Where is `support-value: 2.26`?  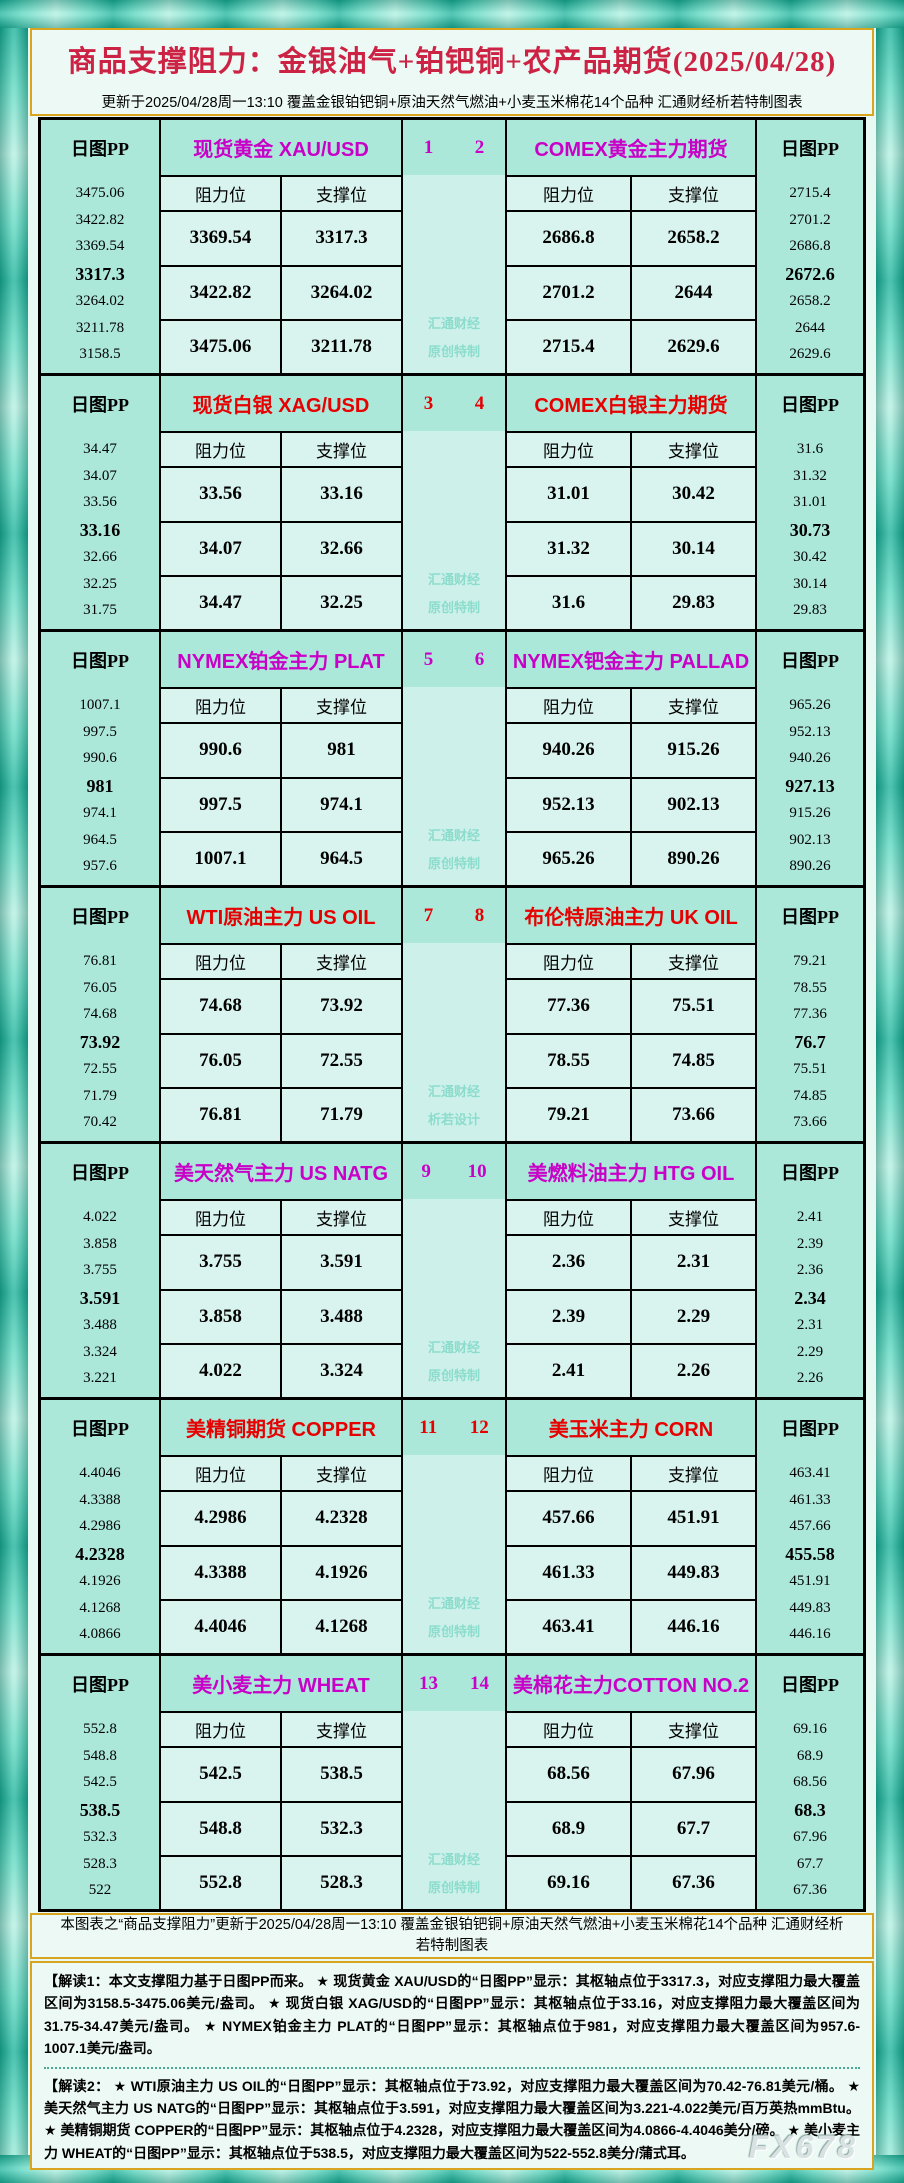 support-value: 2.26 is located at coordinates (693, 1370).